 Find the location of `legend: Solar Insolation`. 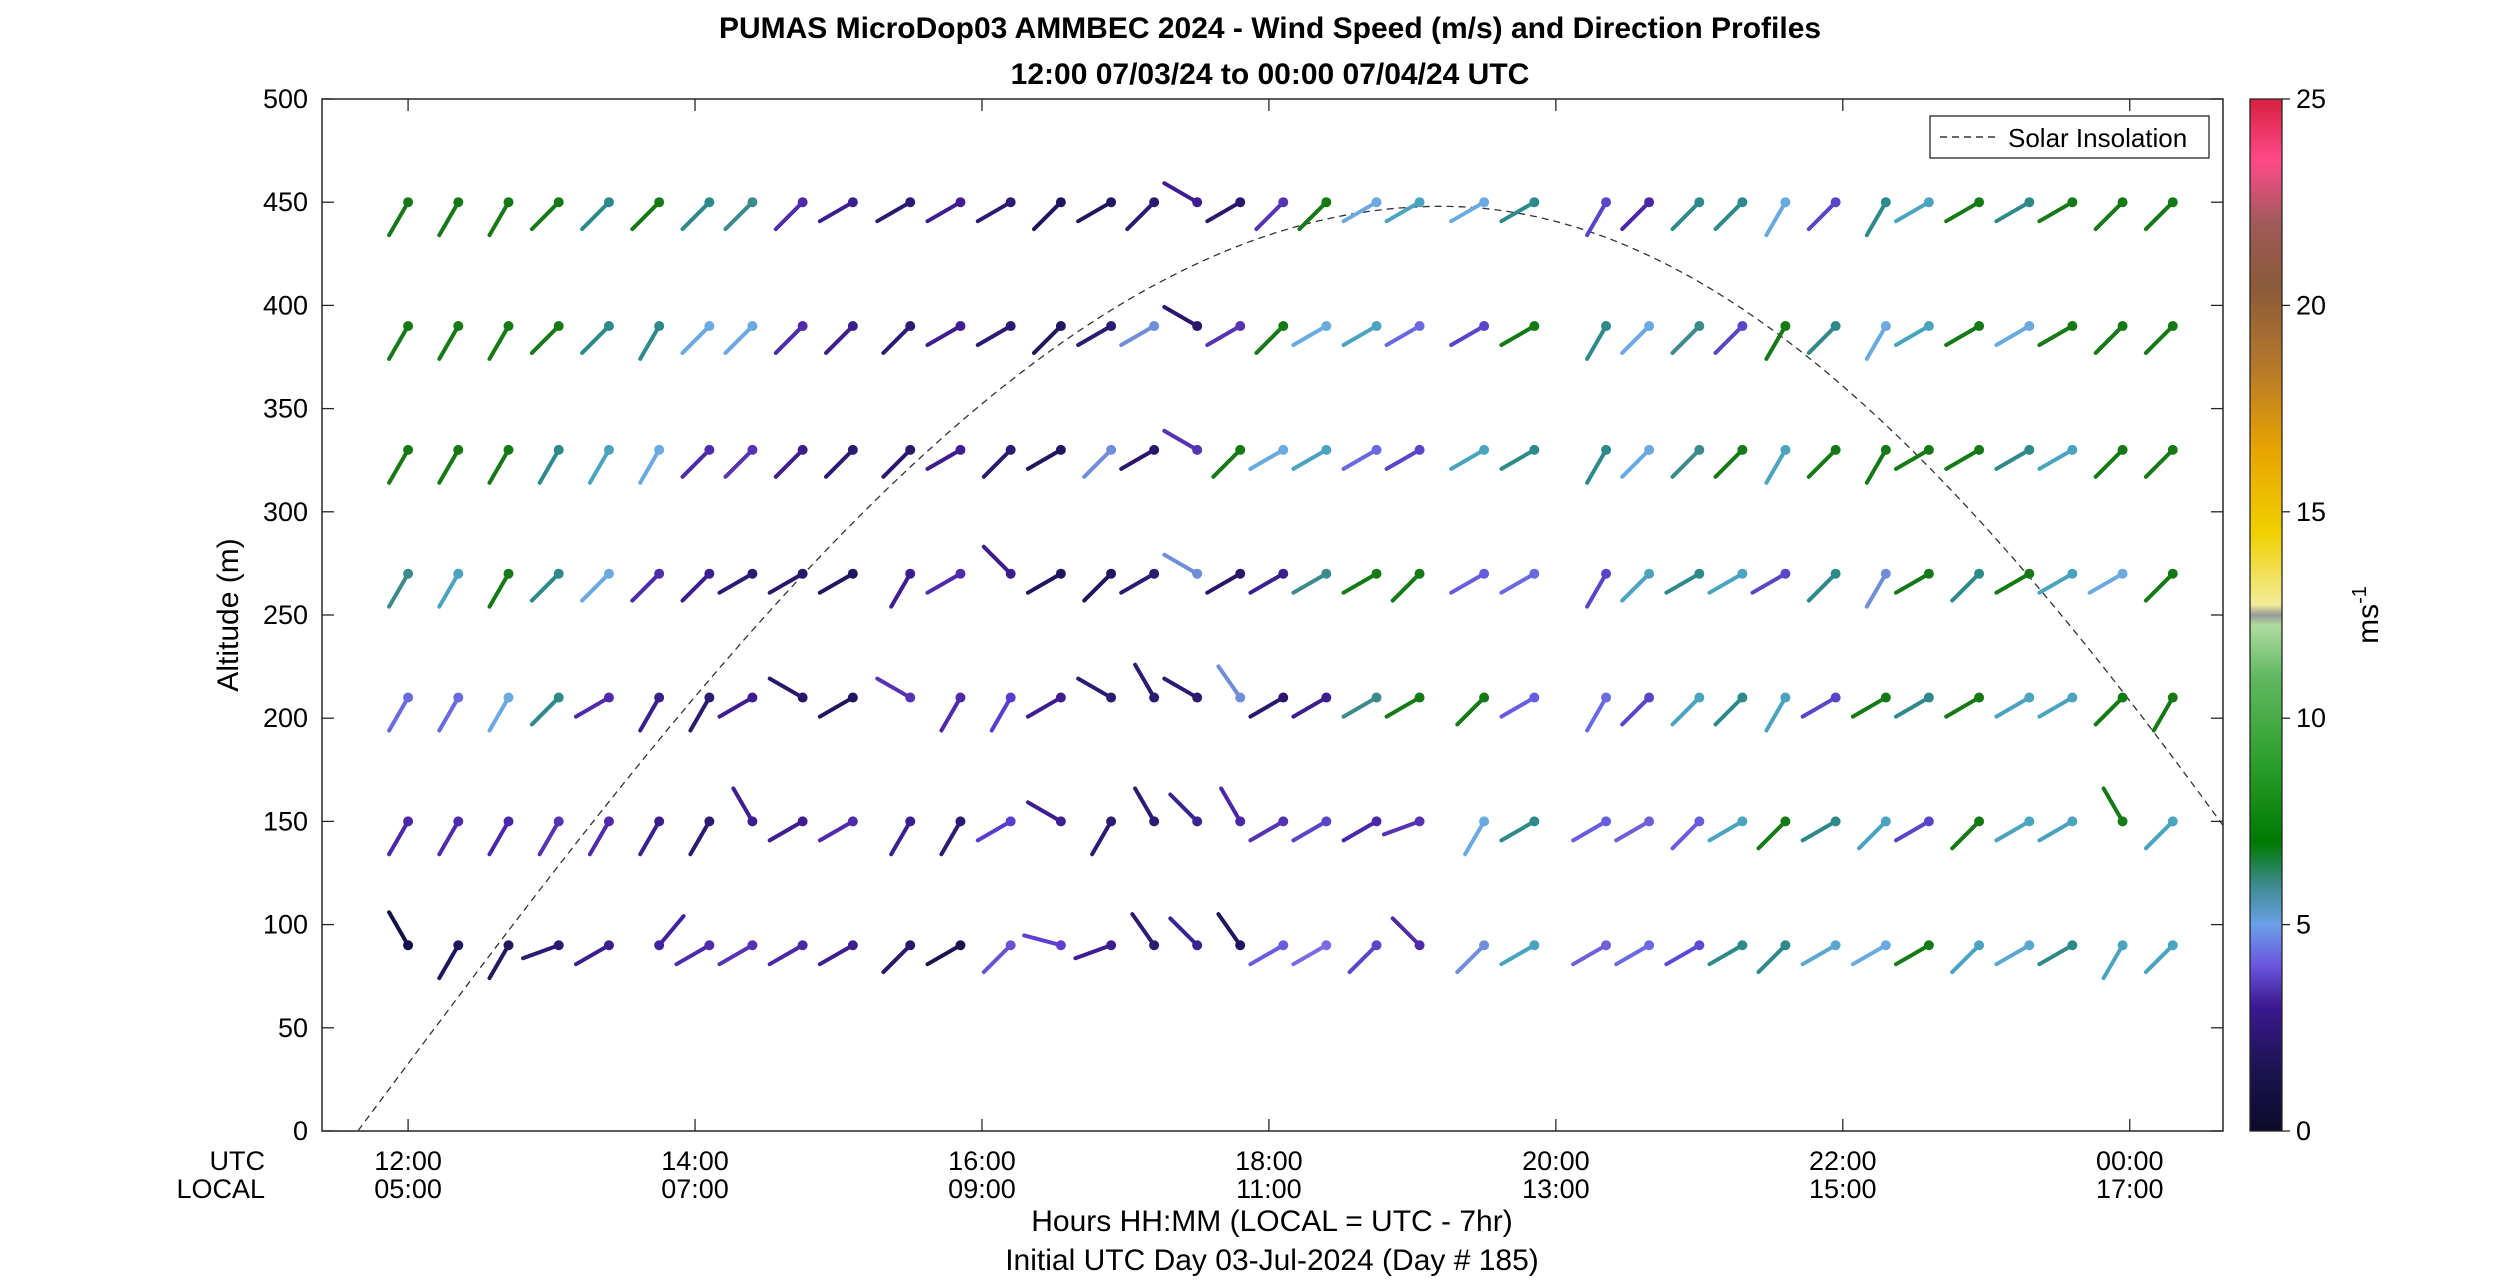

legend: Solar Insolation is located at coordinates (2069, 137).